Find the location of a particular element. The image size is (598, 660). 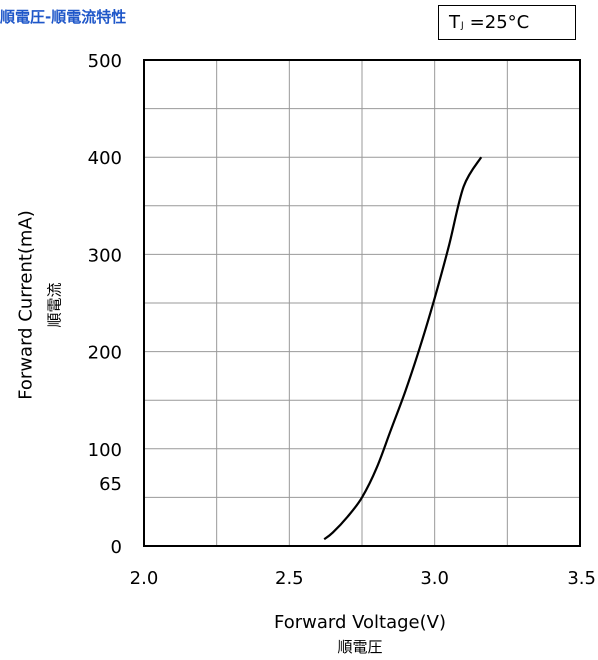

y-tick-label: 200 is located at coordinates (105, 353).